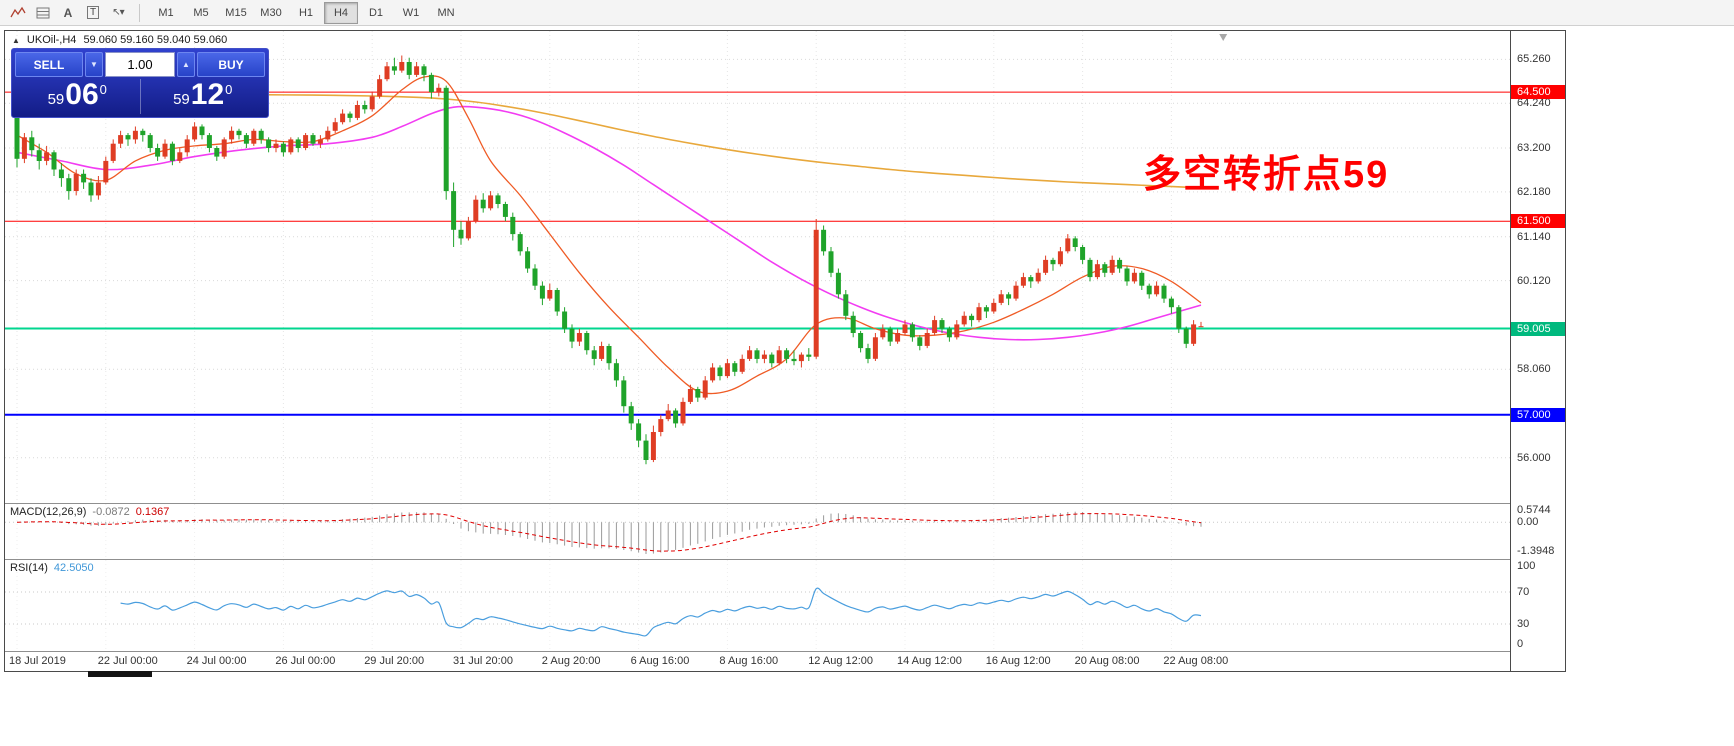 This screenshot has height=746, width=1734. What do you see at coordinates (1523, 592) in the screenshot?
I see `rsi-axis-label: 70` at bounding box center [1523, 592].